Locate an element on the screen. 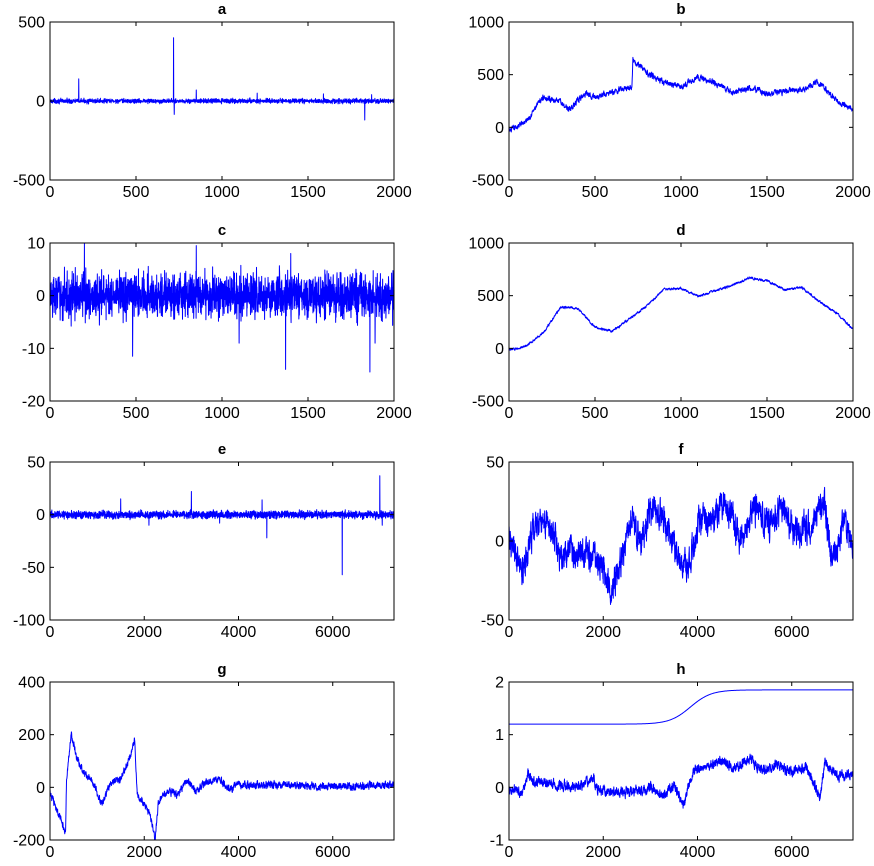  axes-frame-d is located at coordinates (681, 322).